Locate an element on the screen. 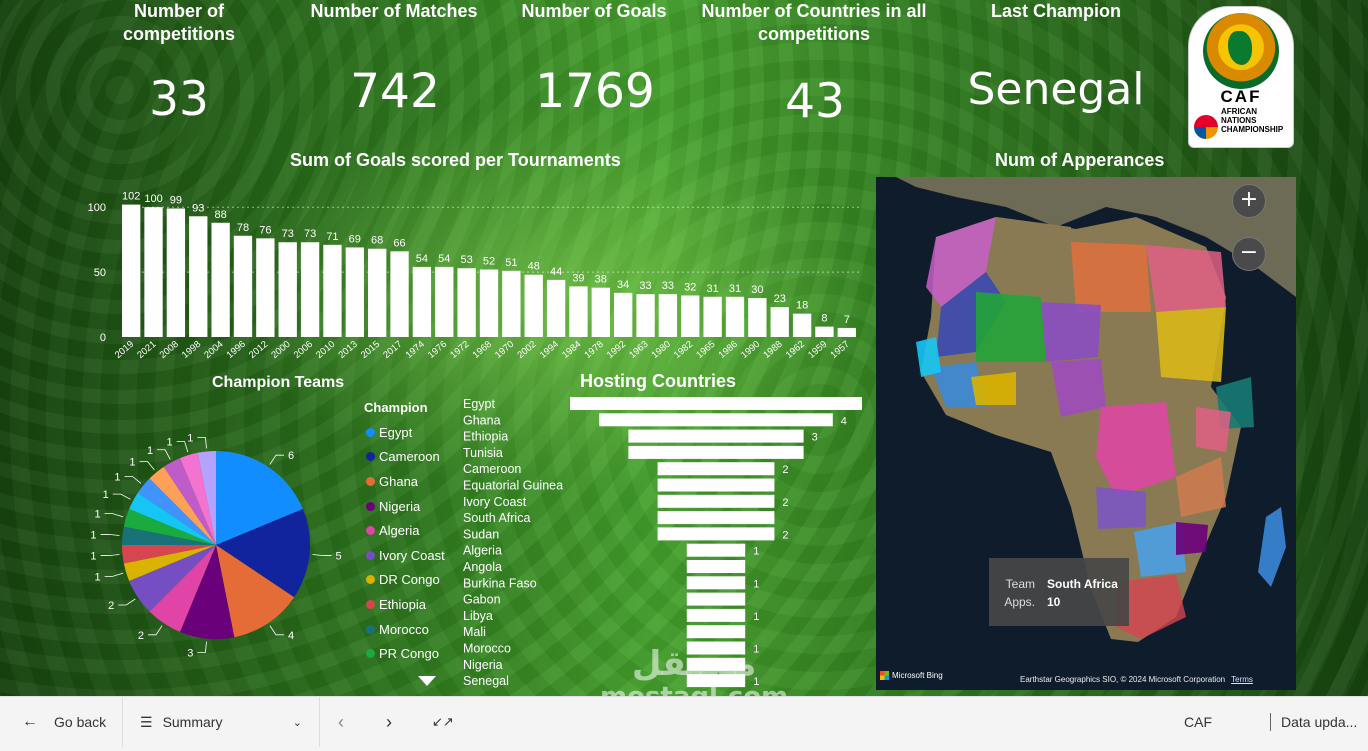 This screenshot has height=751, width=1368. page-selector: ☰ Summary ⌄ is located at coordinates (223, 722).